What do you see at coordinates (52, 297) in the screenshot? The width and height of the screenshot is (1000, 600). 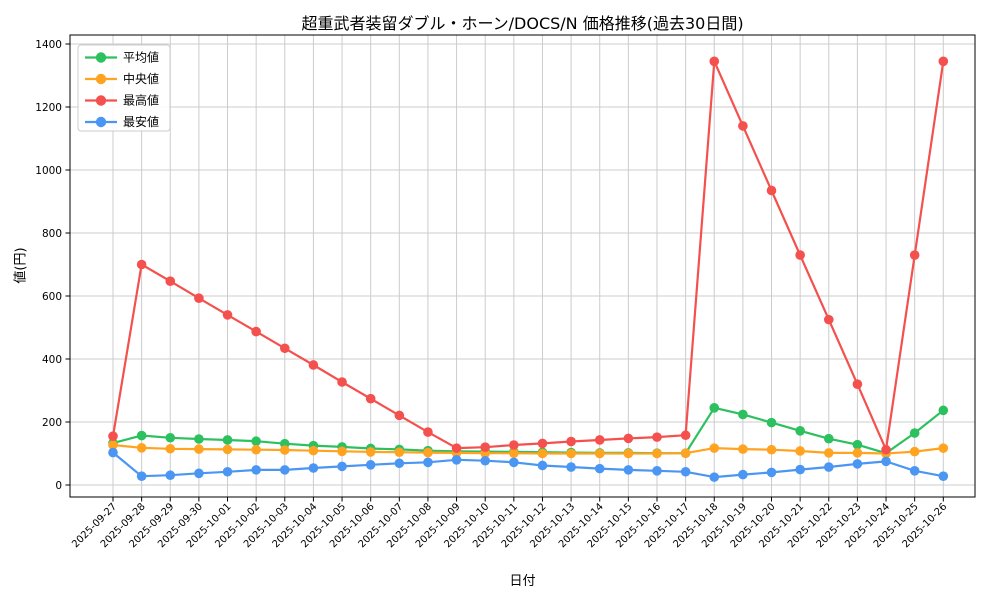 I see `y-tick-label: 600` at bounding box center [52, 297].